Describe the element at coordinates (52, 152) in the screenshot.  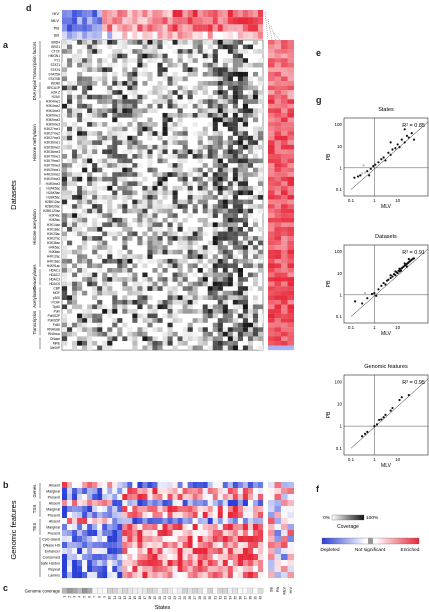
I see `panel-a-row-label: H3K36me3` at that location.